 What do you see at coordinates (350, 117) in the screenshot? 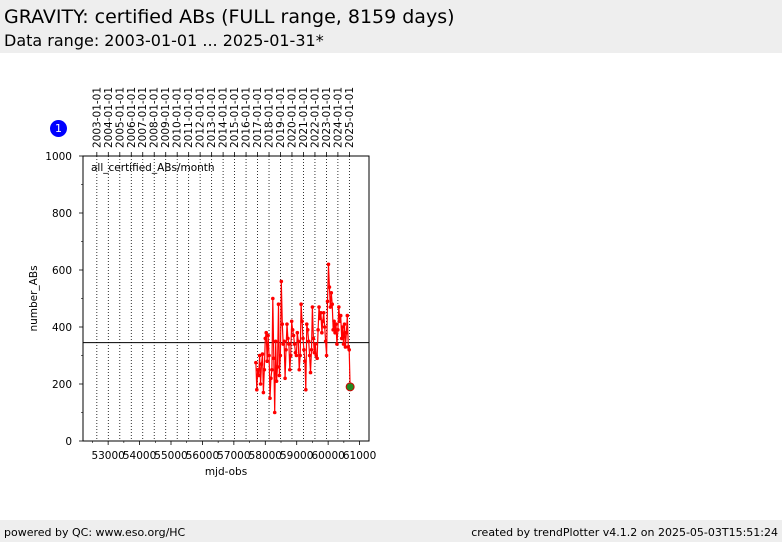
I see `date-tick-label: 2025-01-01` at bounding box center [350, 117].